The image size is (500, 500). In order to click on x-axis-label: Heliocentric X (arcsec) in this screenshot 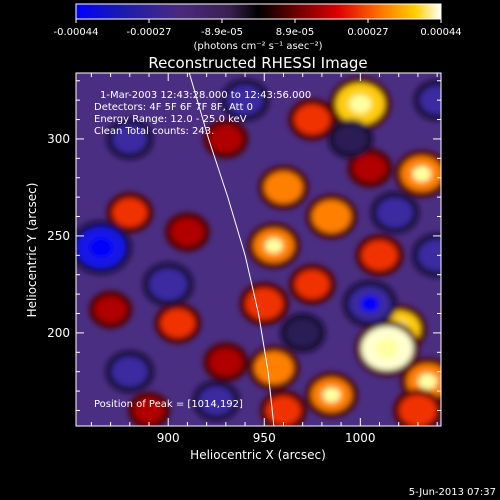, I will do `click(258, 455)`.